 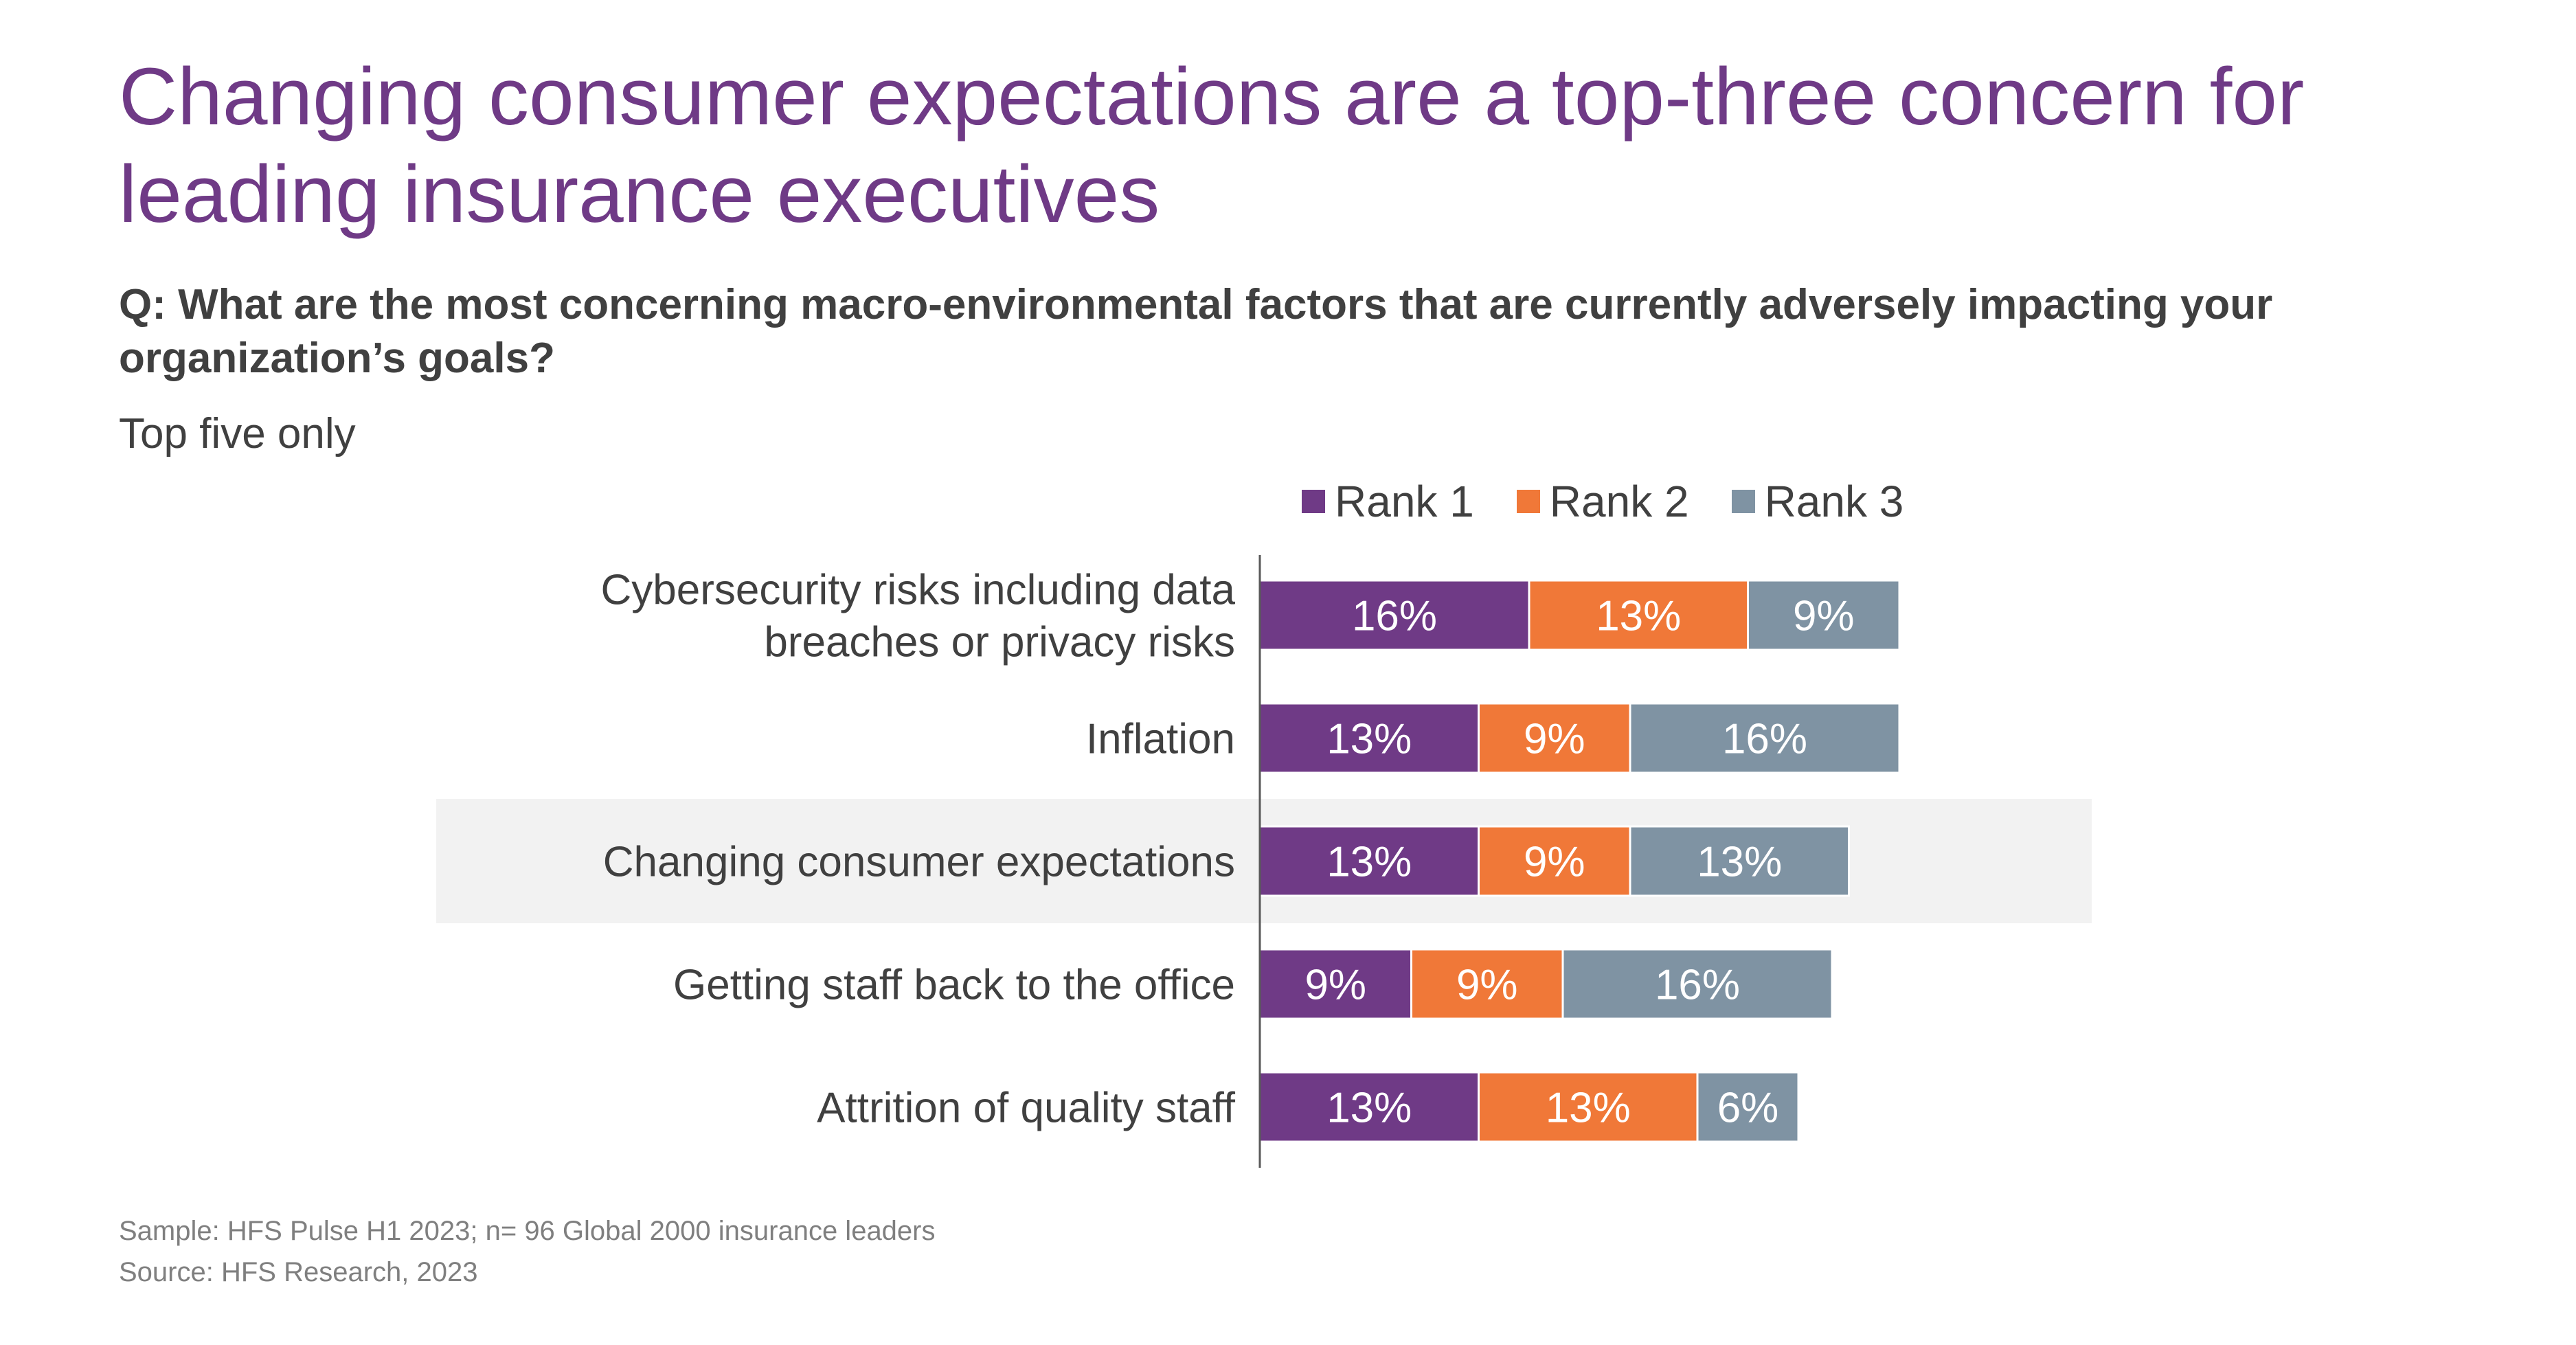 I want to click on value-label-rank-3-getting-staff-back-to-the-office: 16%, so click(x=1697, y=985).